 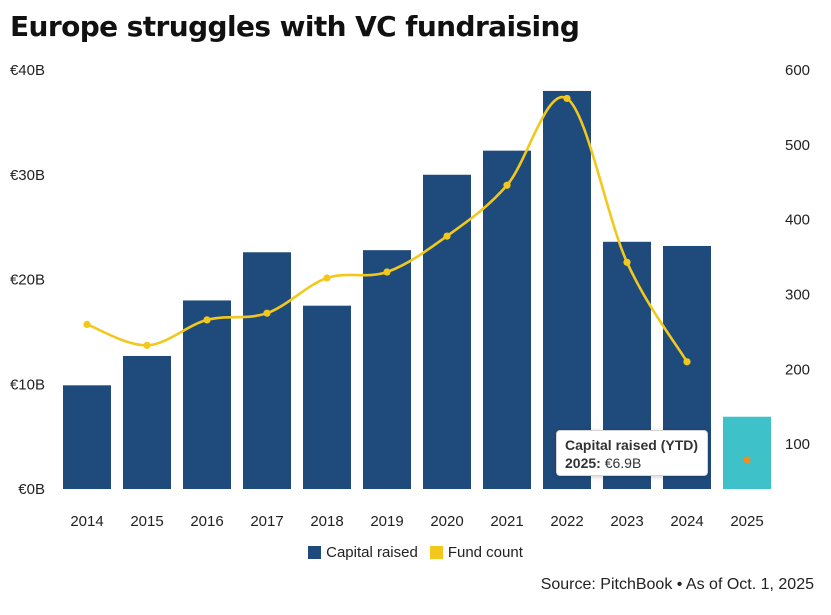 I want to click on tooltip-value: €6.9B, so click(x=623, y=463).